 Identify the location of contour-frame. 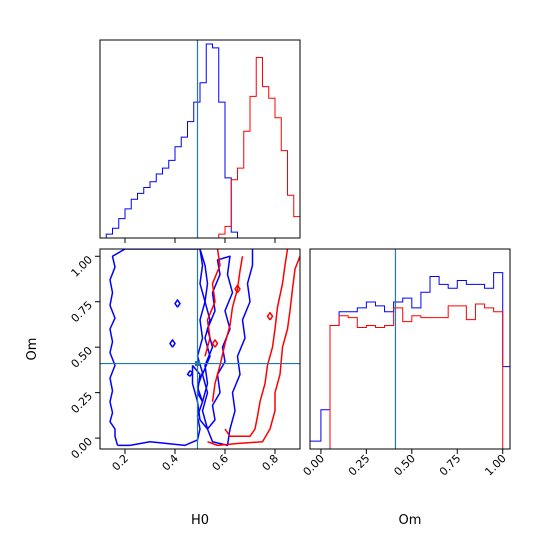
(200, 349).